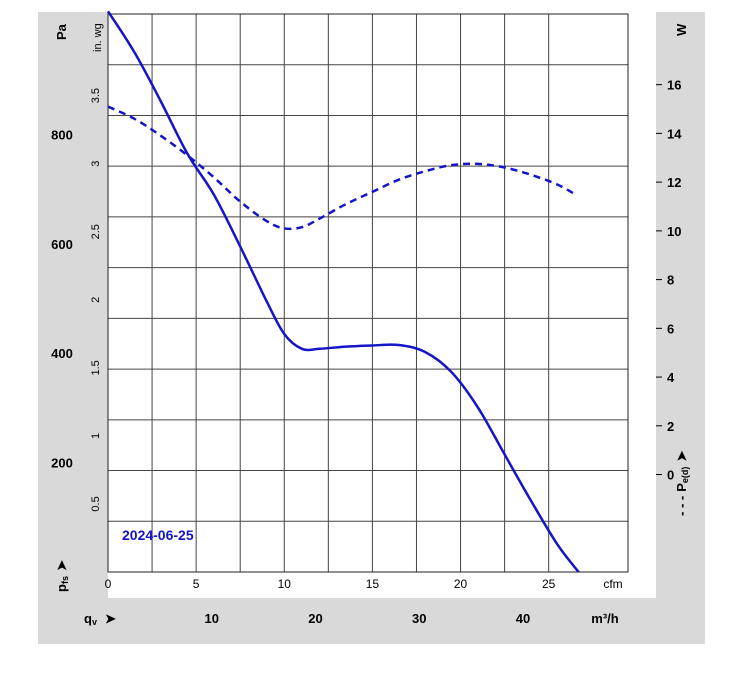 The width and height of the screenshot is (750, 684). I want to click on right-axis-dash-prefix: - - -, so click(681, 506).